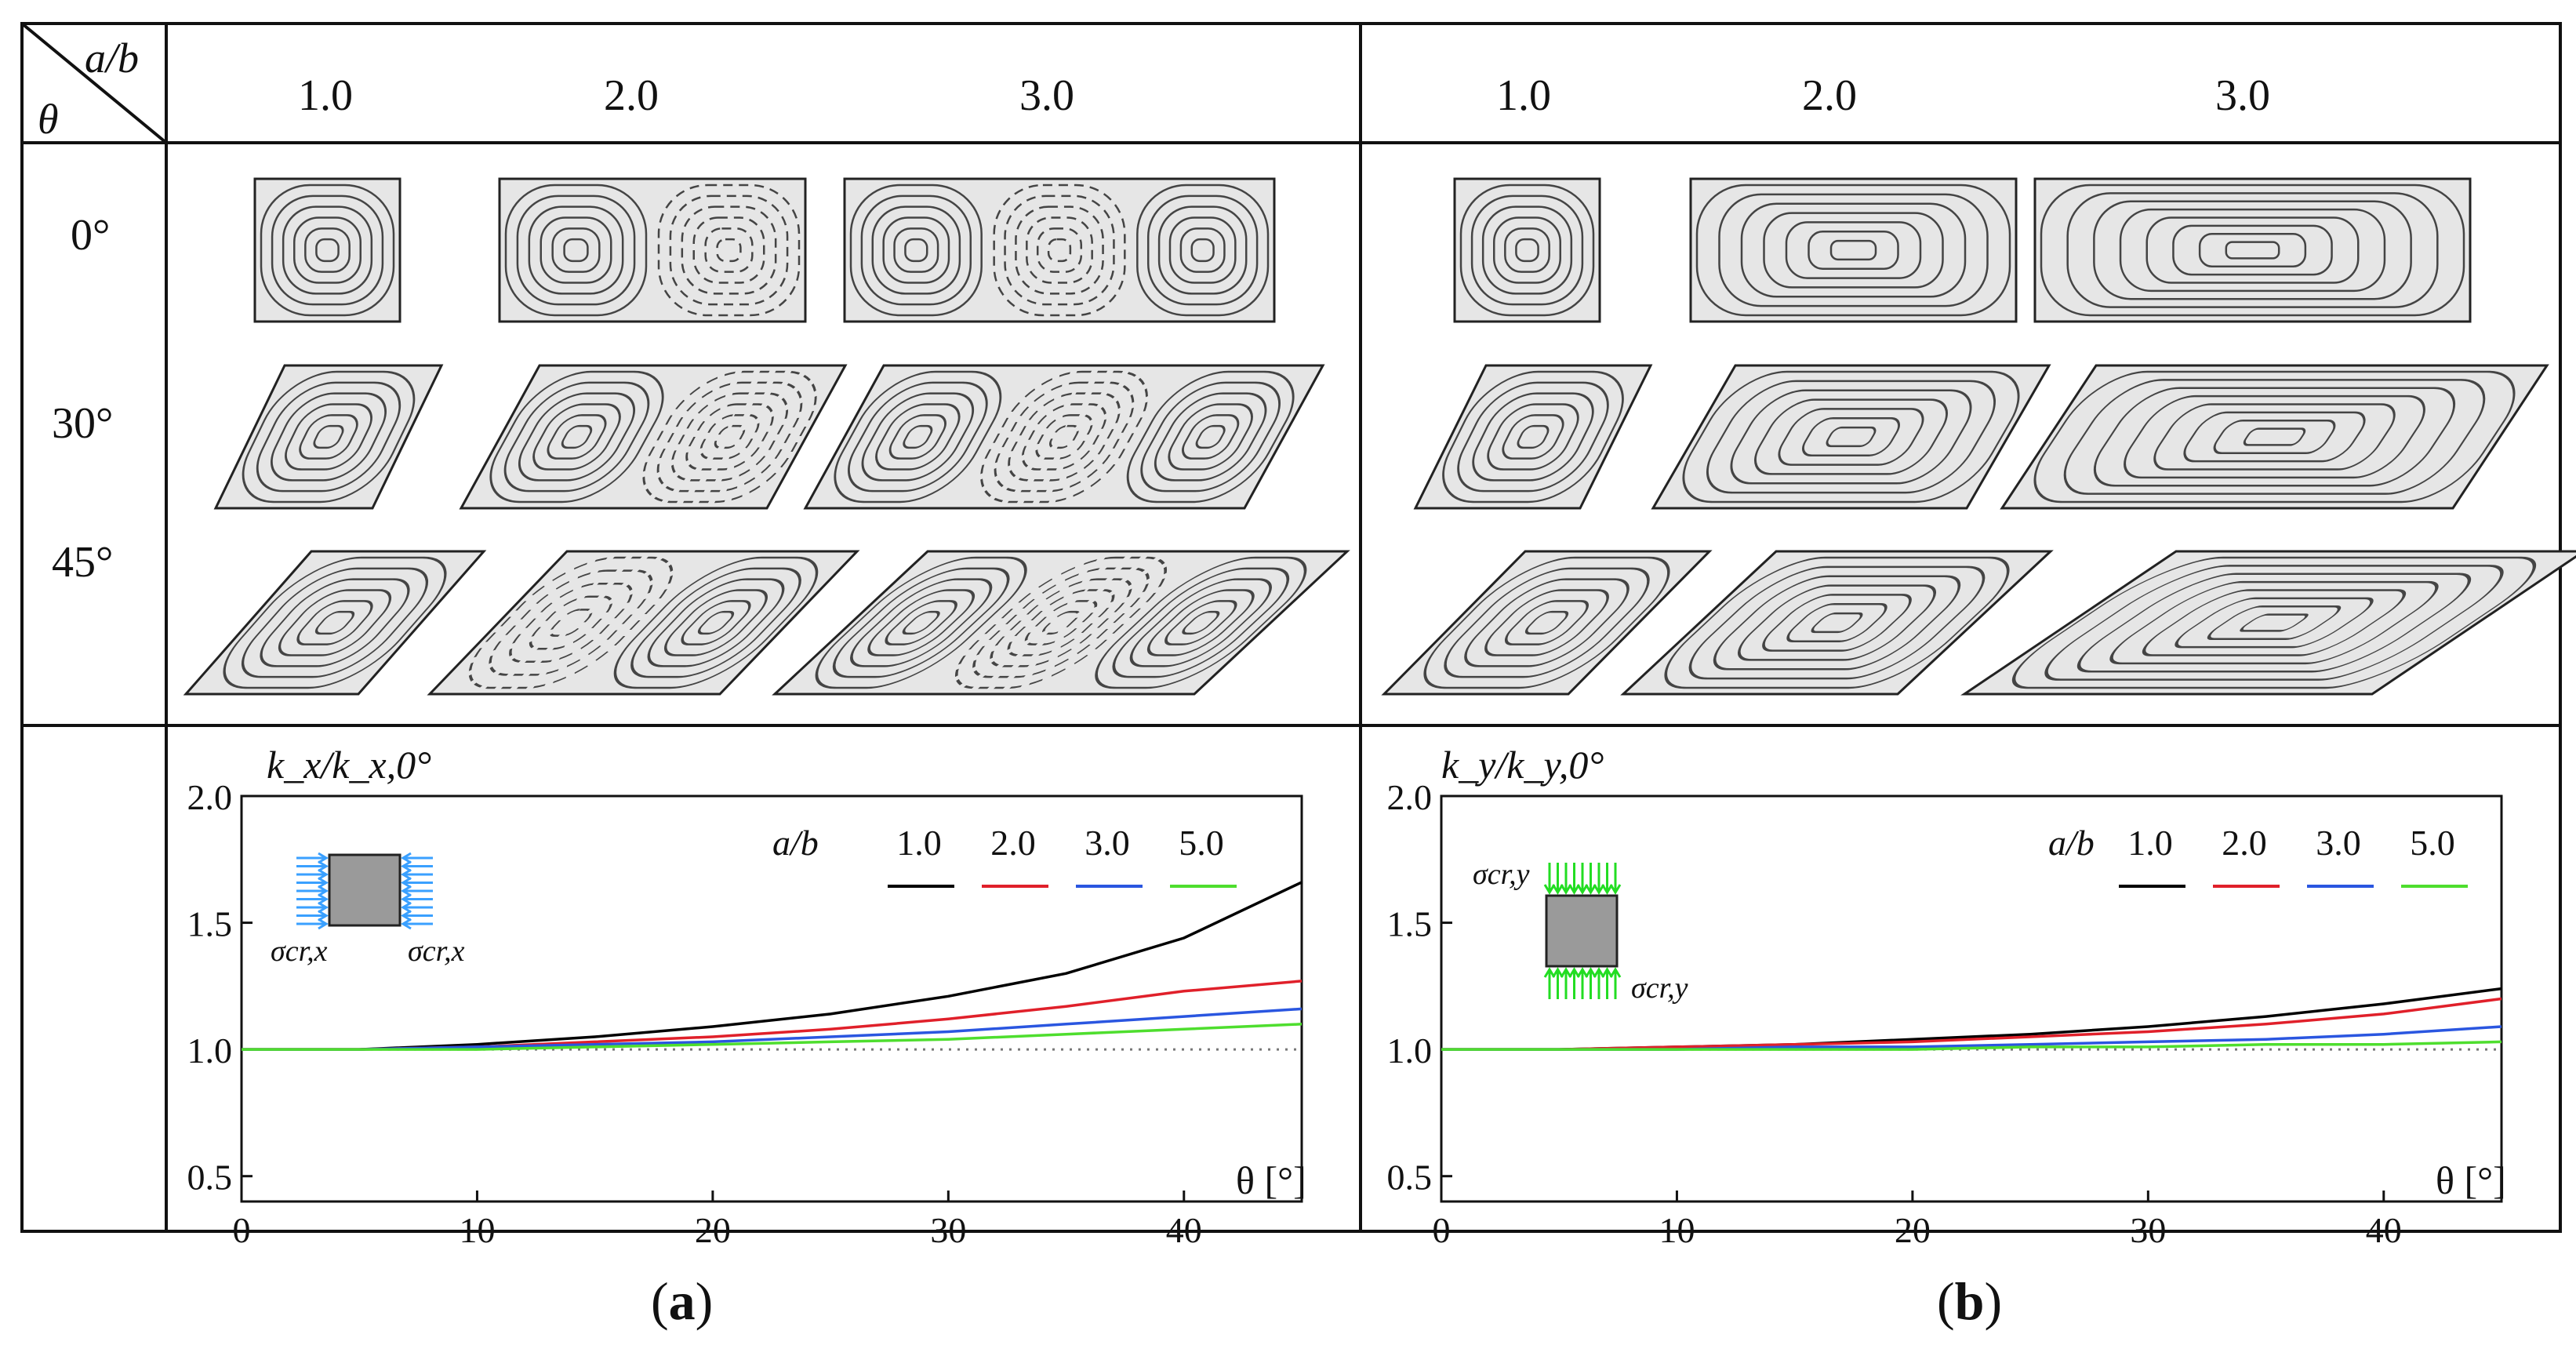 The width and height of the screenshot is (2576, 1356). I want to click on y-tick-label: 2.0, so click(210, 797).